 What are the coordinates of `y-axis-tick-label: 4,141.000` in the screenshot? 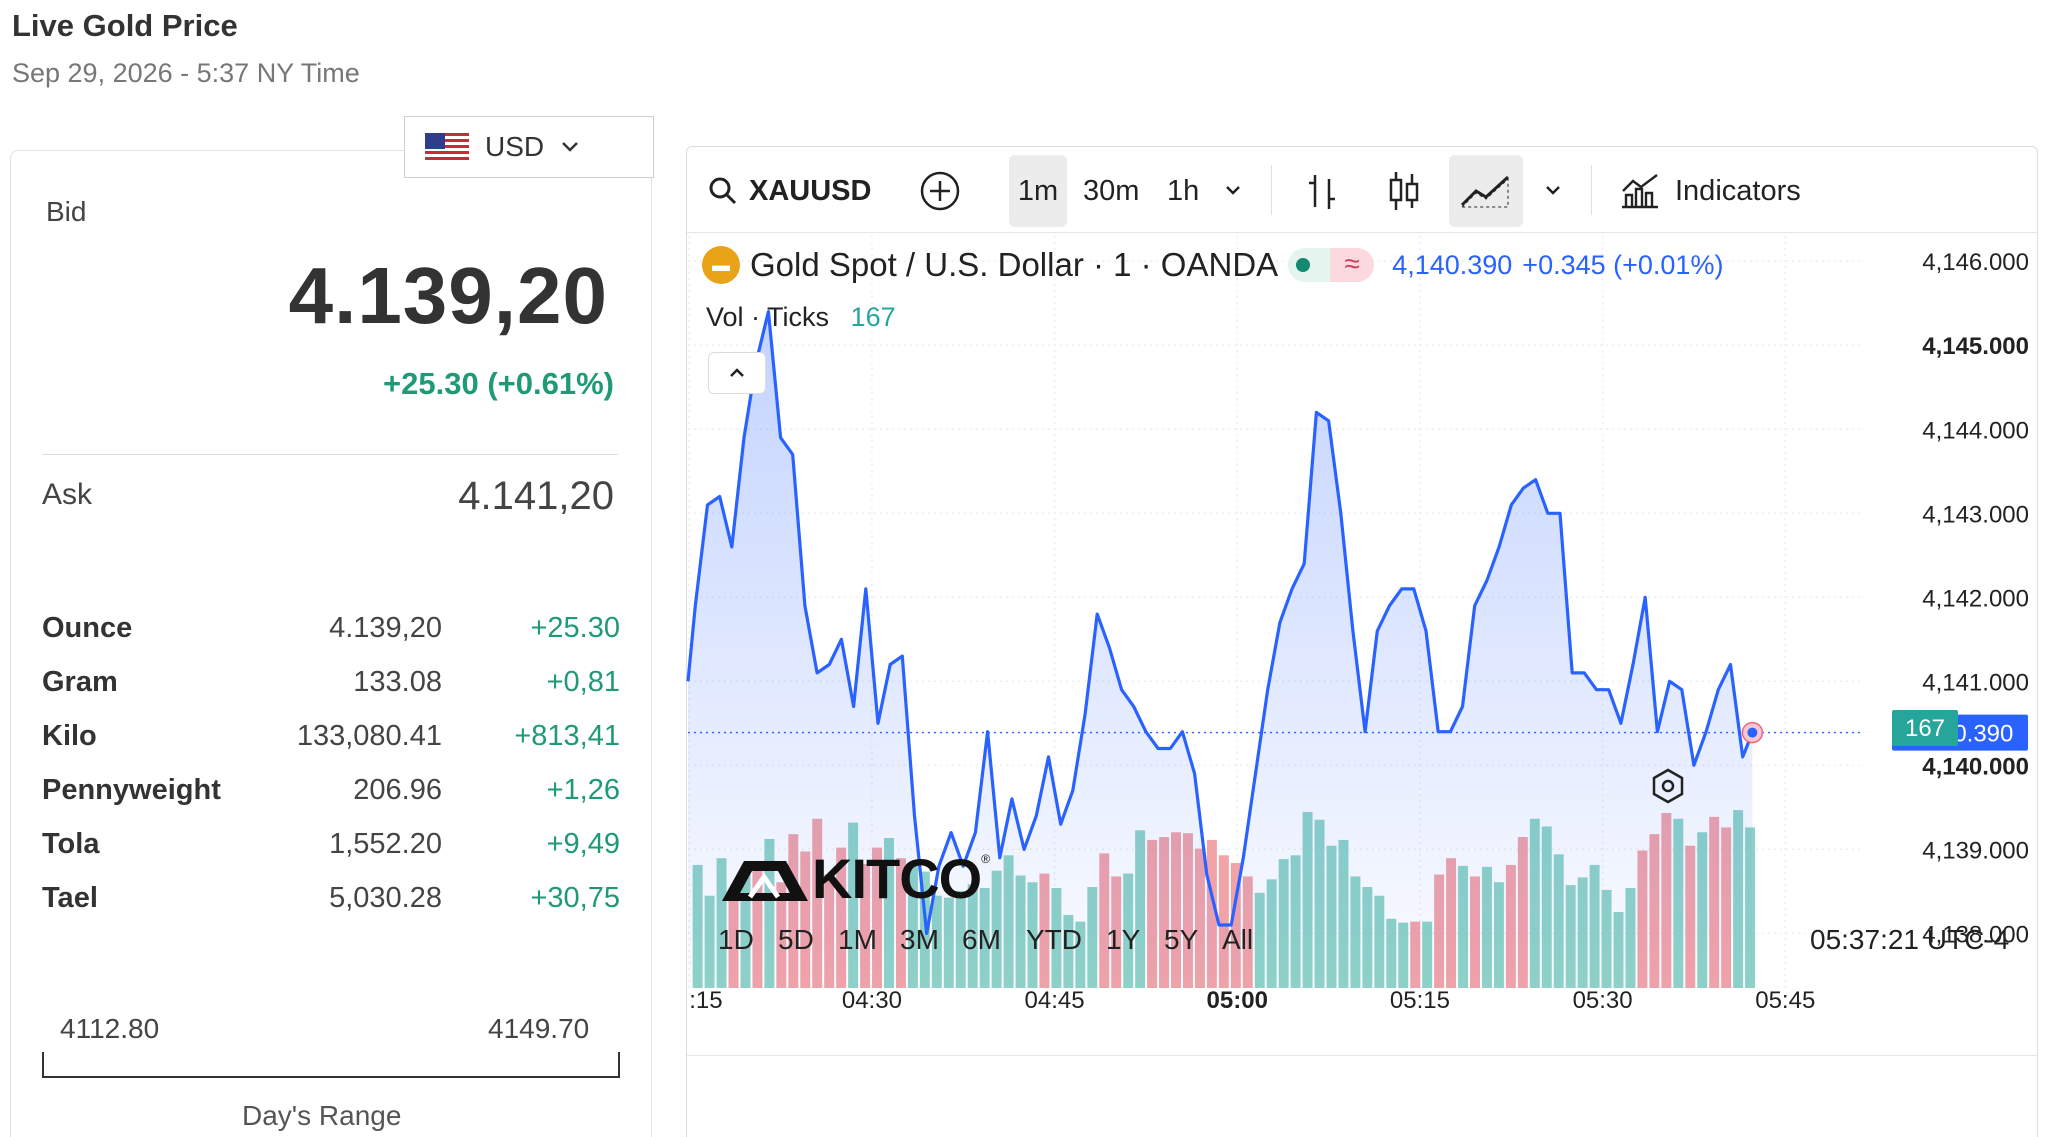 It's located at (1975, 682).